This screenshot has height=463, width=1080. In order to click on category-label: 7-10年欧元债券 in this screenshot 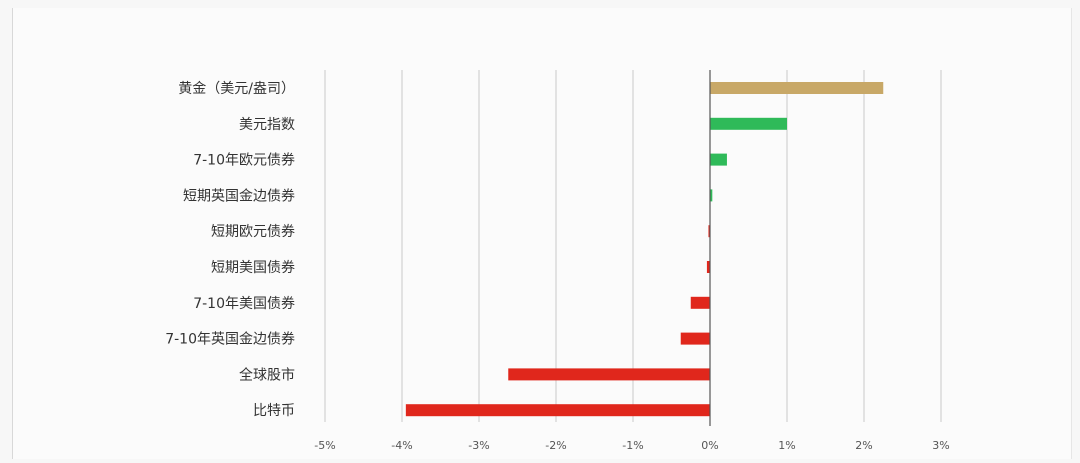, I will do `click(244, 161)`.